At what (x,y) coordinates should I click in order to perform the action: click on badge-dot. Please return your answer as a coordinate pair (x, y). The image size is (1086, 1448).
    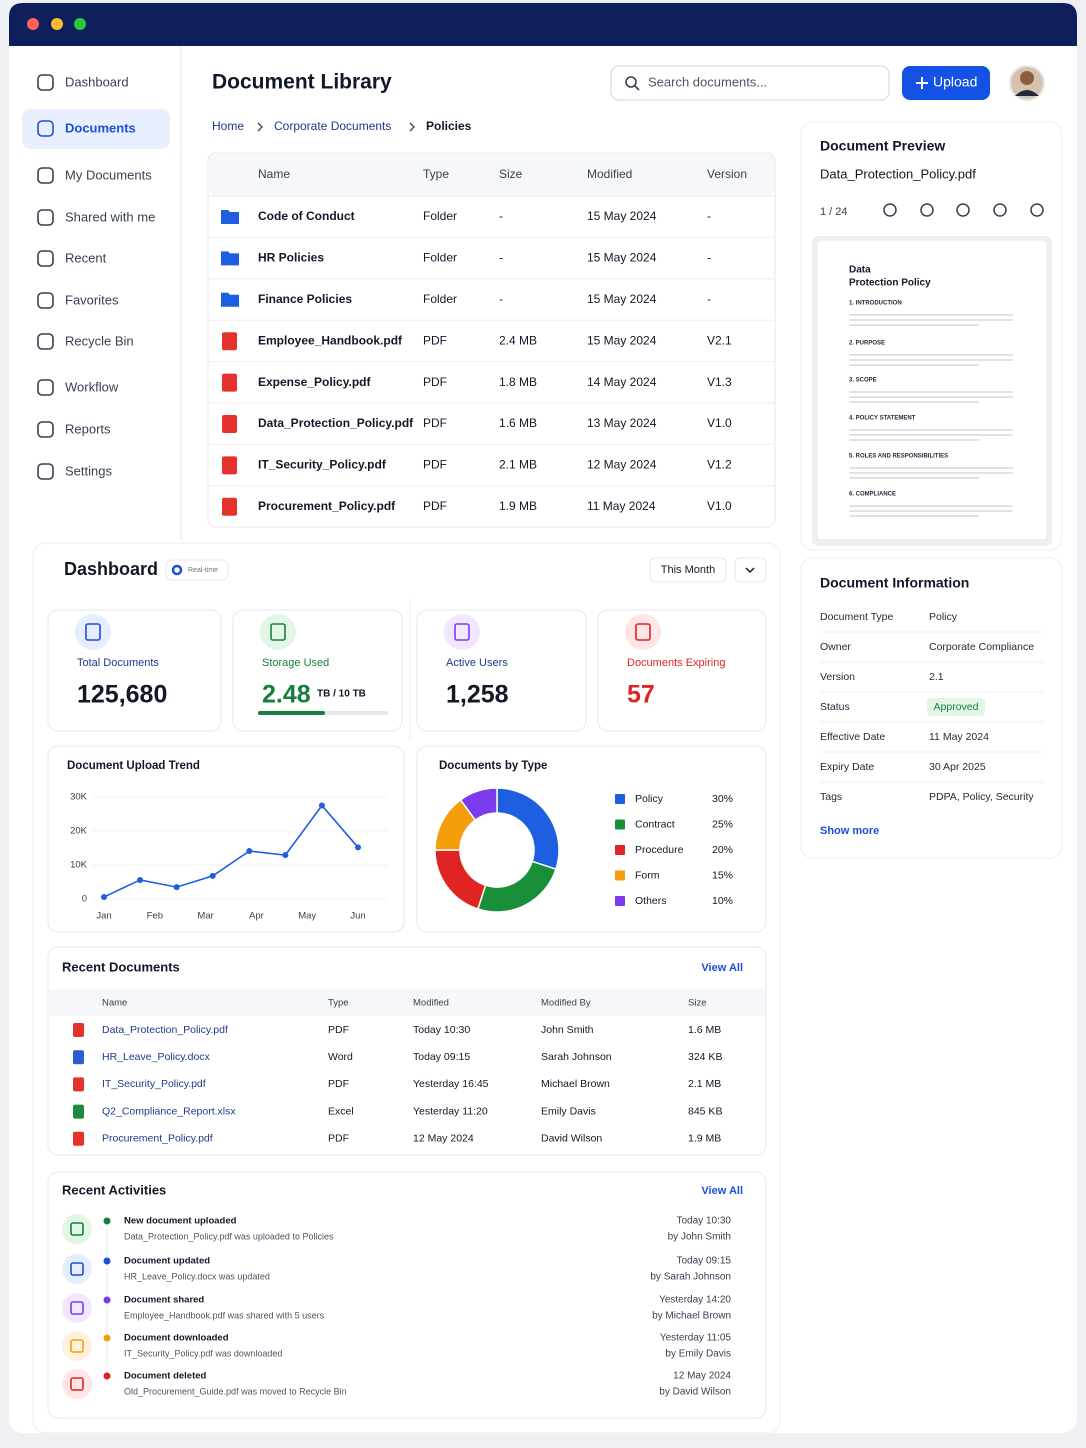
    Looking at the image, I should click on (177, 570).